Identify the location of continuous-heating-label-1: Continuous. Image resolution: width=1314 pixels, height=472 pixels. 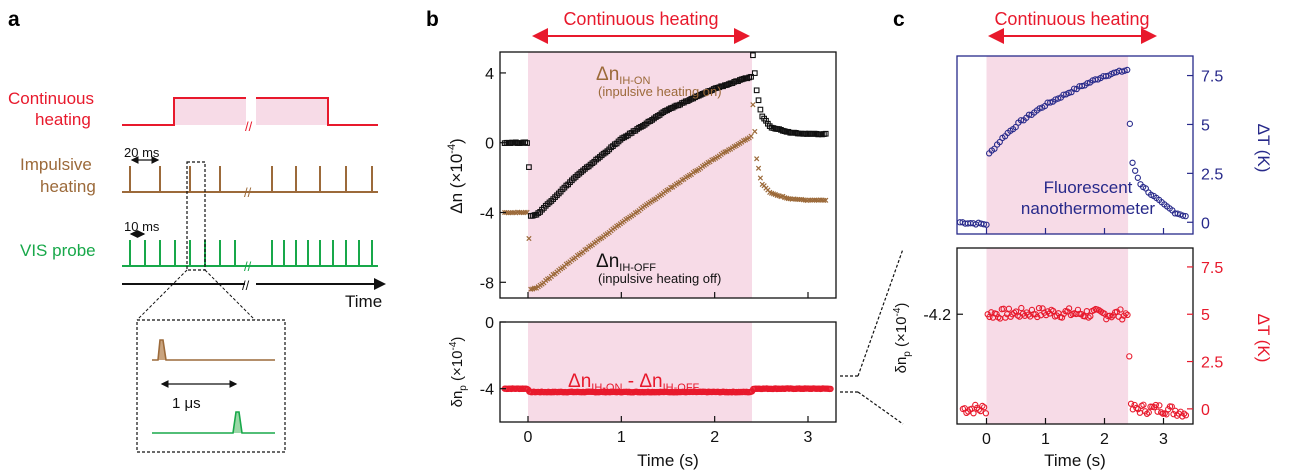
(51, 98).